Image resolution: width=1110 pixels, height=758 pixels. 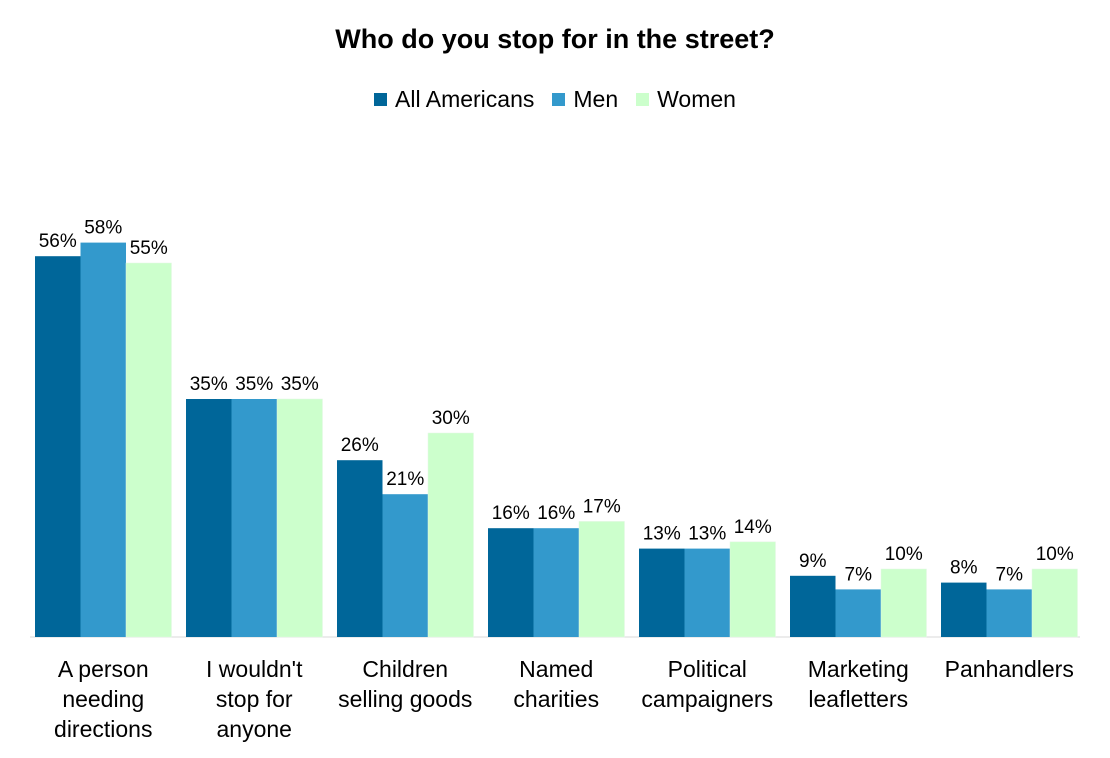 I want to click on category-label-line: charities, so click(x=556, y=699).